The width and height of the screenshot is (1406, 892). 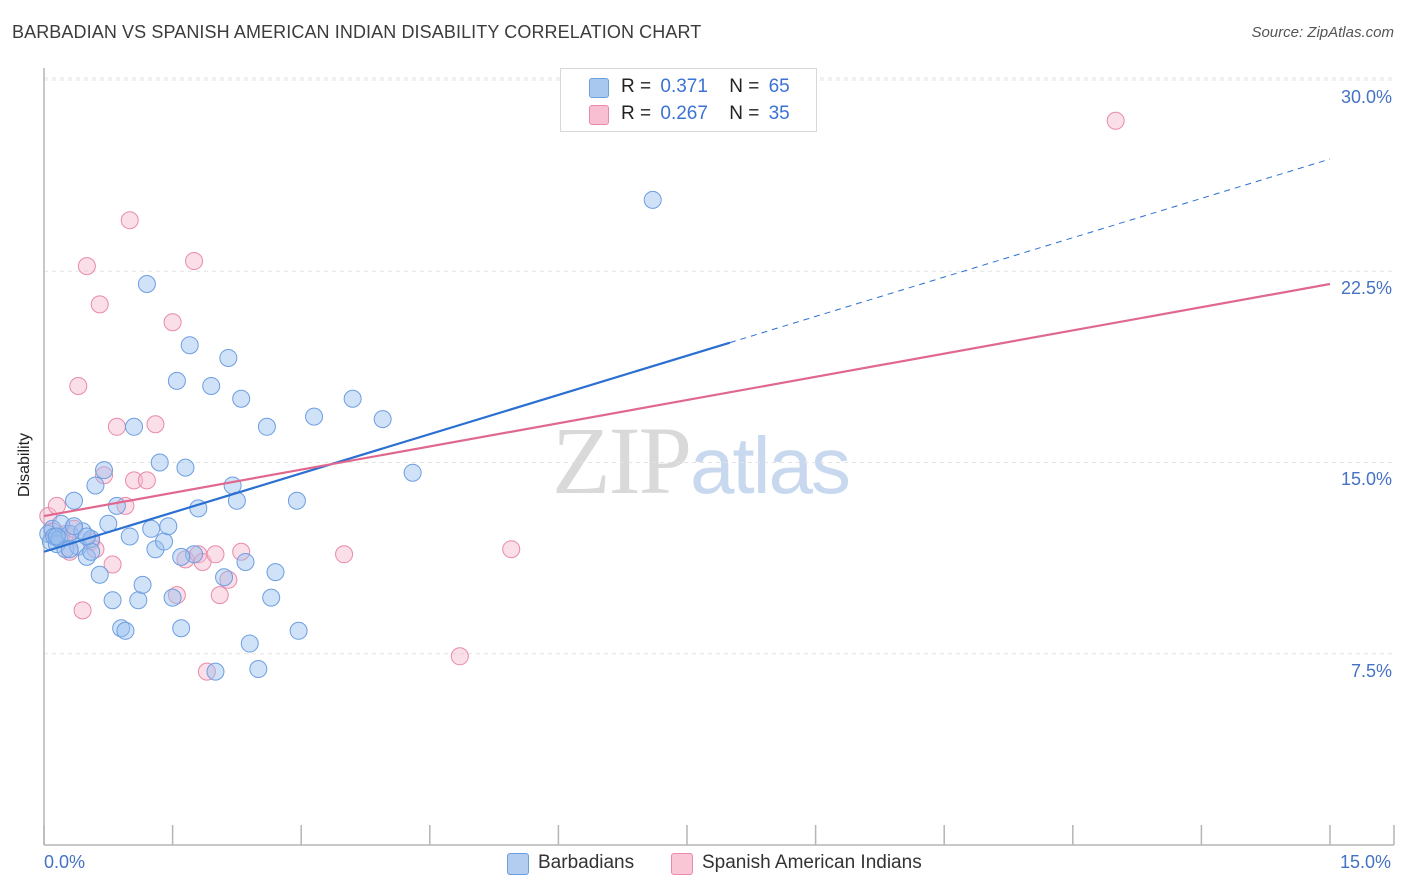 I want to click on barbadians-trend-extension, so click(x=1030, y=251).